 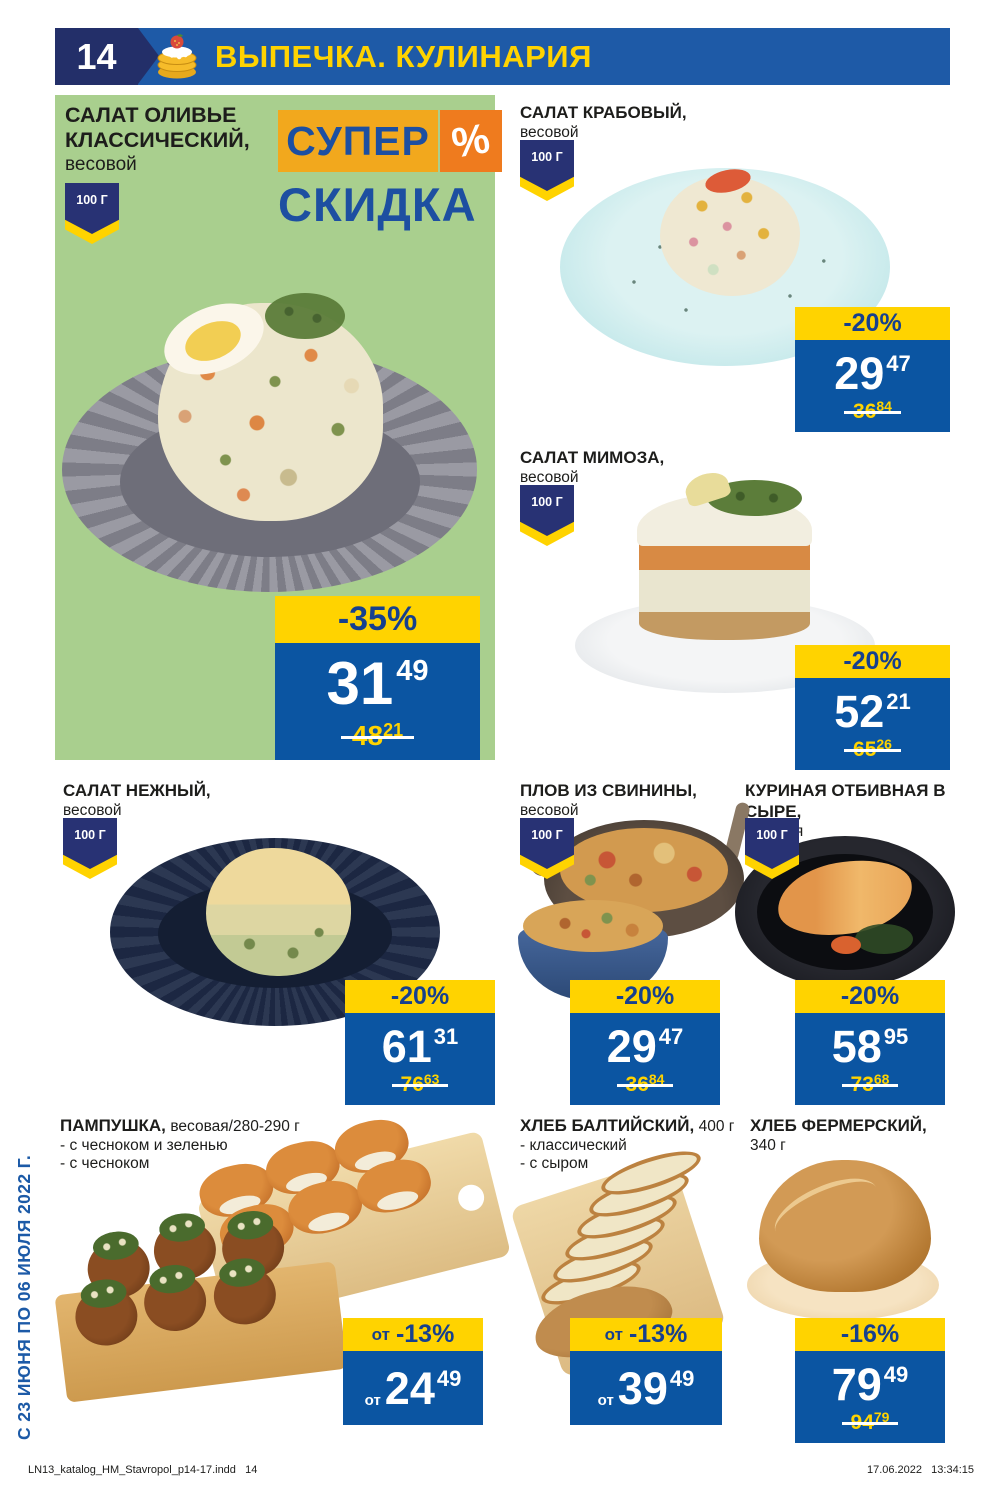 I want to click on super-label: СУПЕР, so click(x=358, y=141).